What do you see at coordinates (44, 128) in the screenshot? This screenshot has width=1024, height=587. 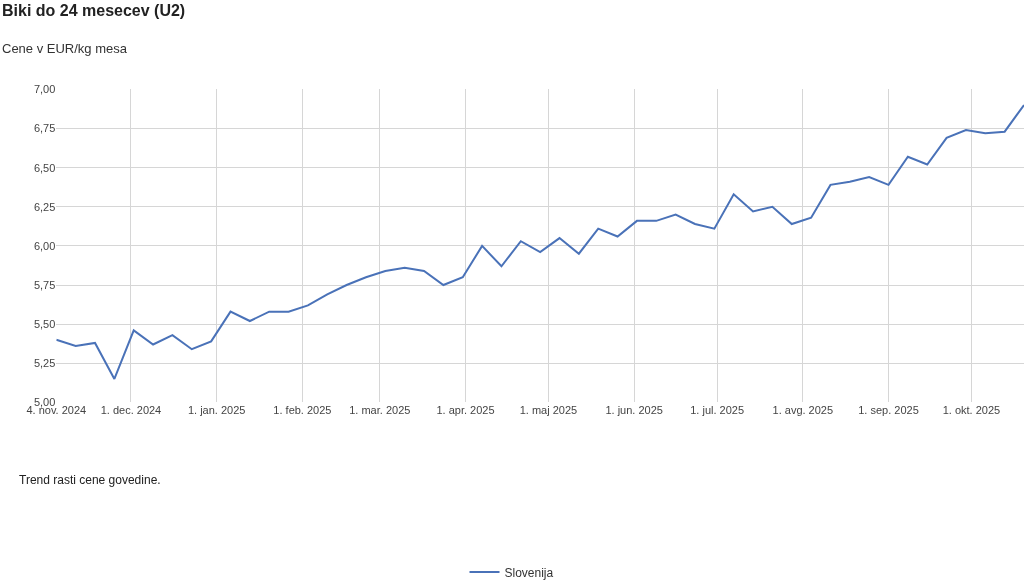 I see `y-tick-label: 6,75` at bounding box center [44, 128].